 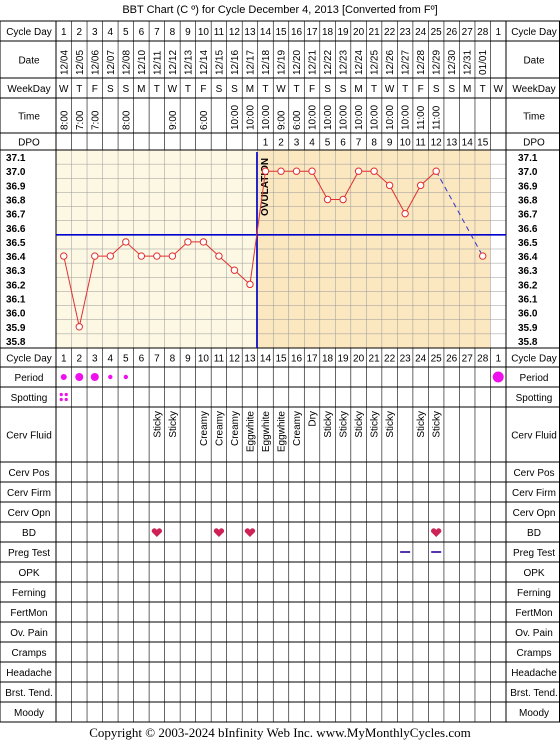 I want to click on row-label-headache: Headache, so click(x=29, y=673).